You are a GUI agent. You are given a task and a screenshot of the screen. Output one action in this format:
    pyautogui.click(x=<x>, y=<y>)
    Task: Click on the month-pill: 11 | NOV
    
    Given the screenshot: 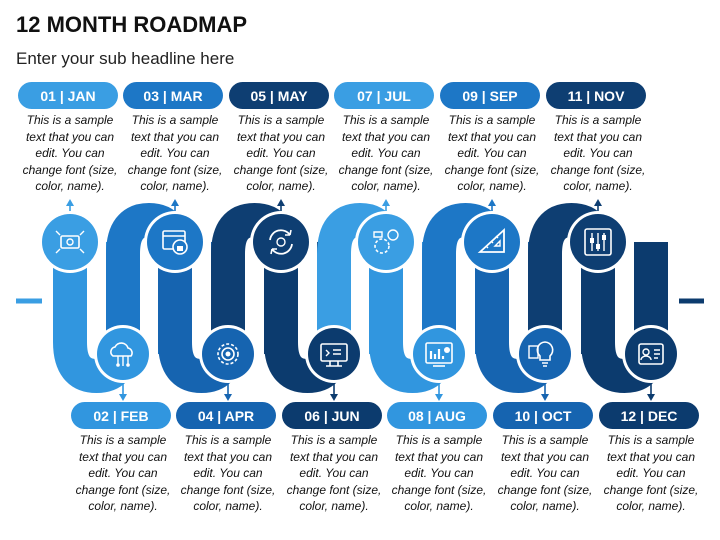 What is the action you would take?
    pyautogui.click(x=596, y=95)
    